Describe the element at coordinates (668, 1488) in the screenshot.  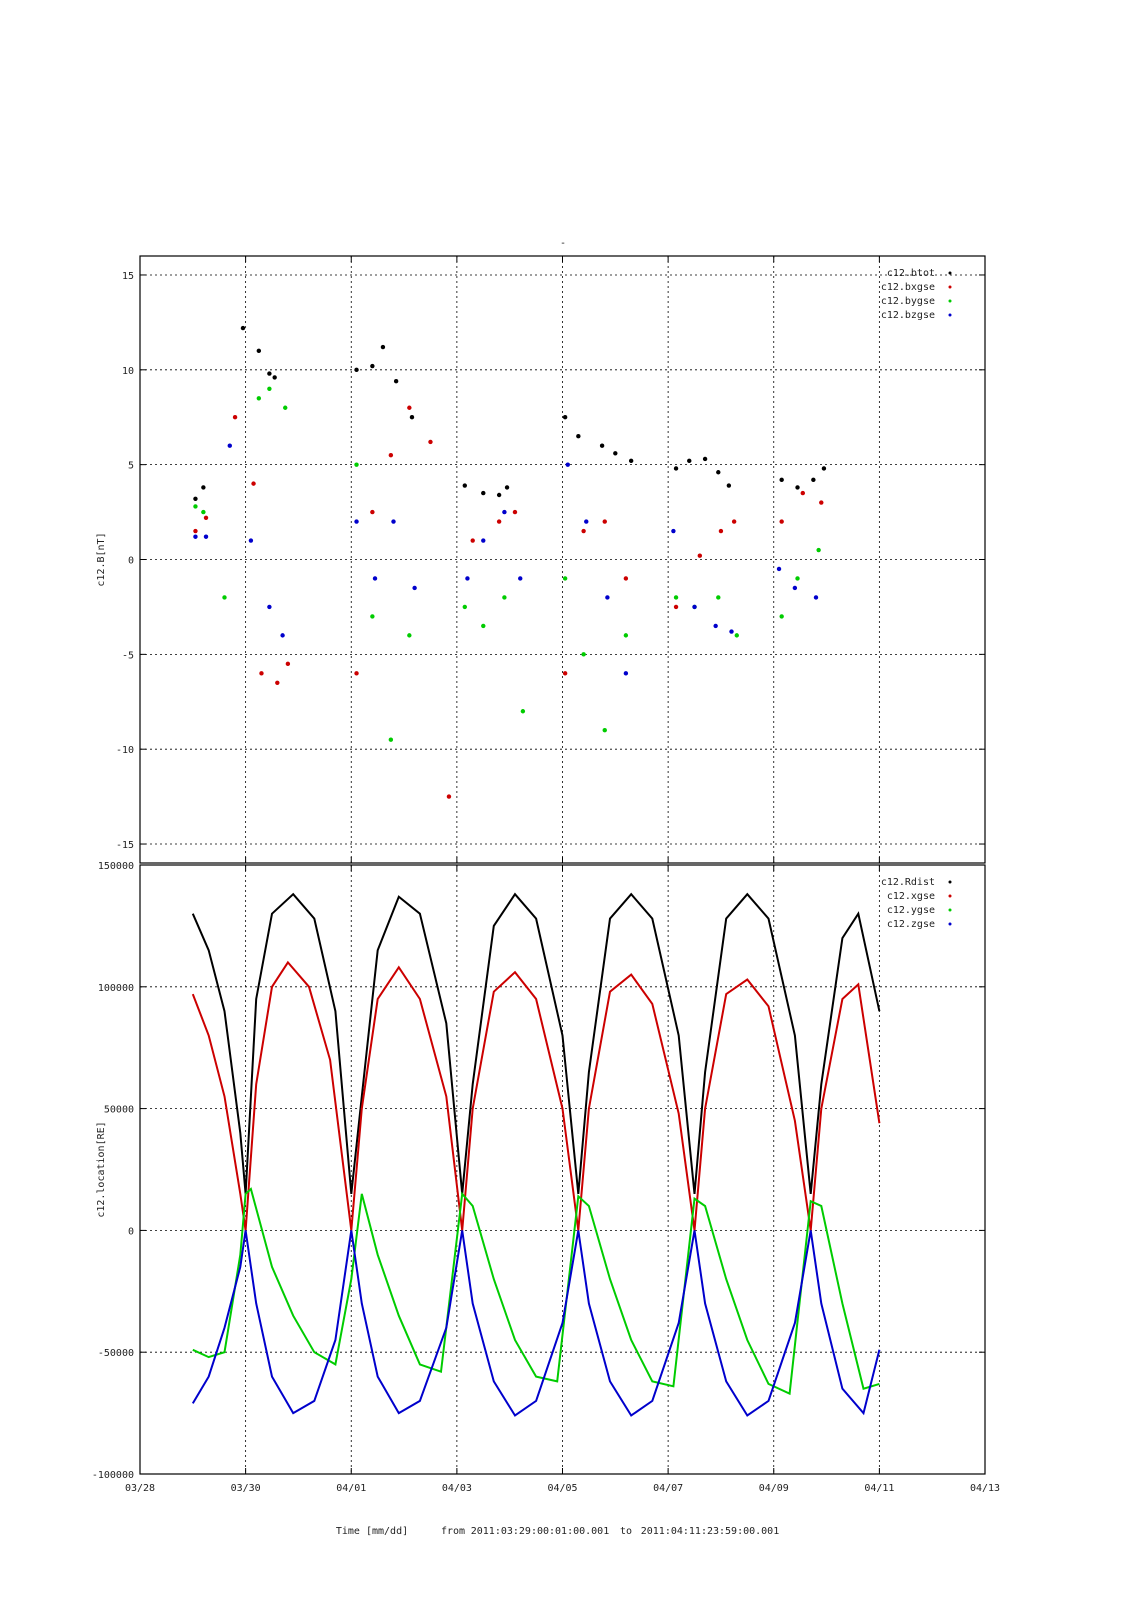
I see `x-tick-label: 04/07` at that location.